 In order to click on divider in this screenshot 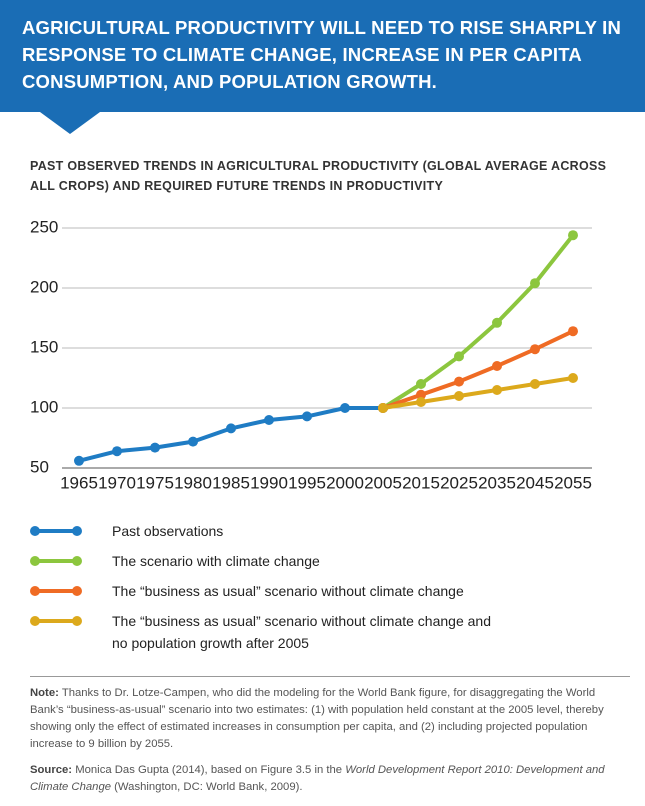, I will do `click(330, 676)`.